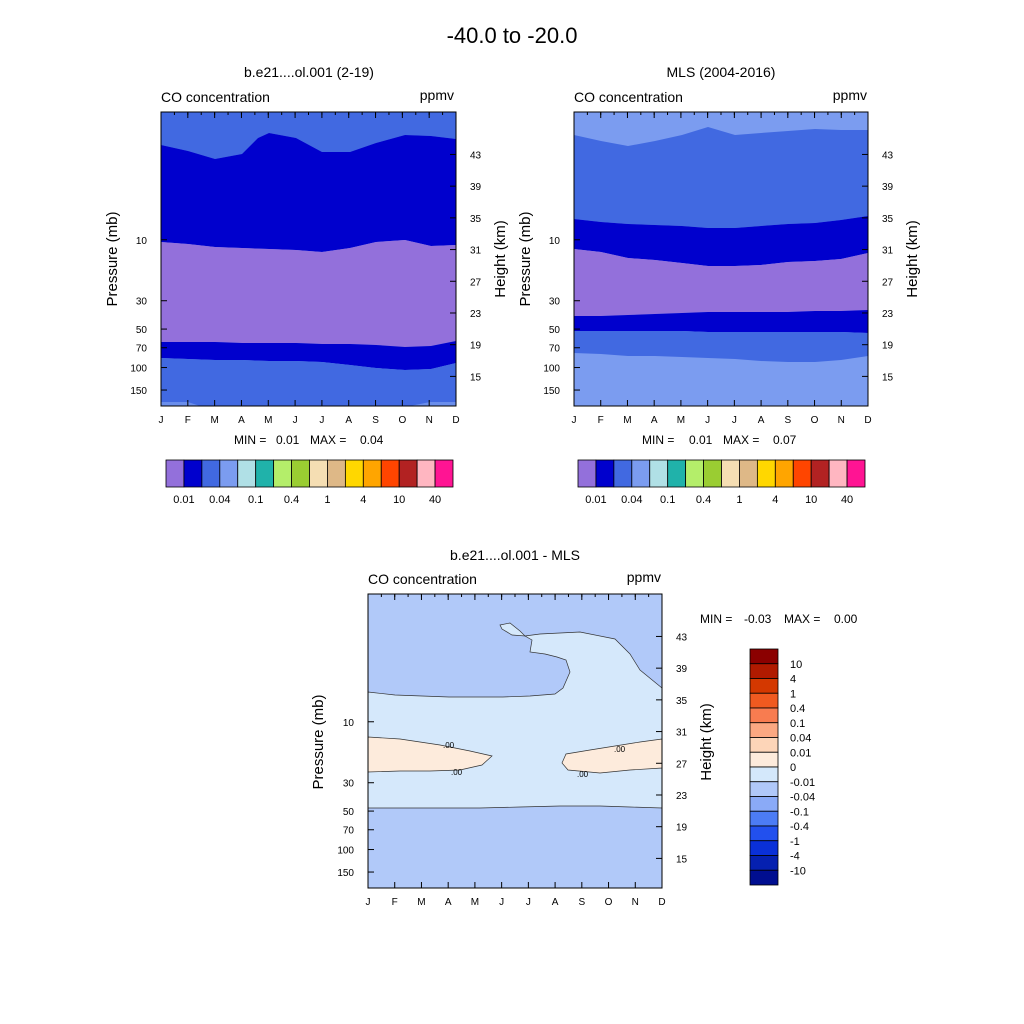 The width and height of the screenshot is (1024, 1024). What do you see at coordinates (308, 355) in the screenshot?
I see `panel-model-band-lower-dark` at bounding box center [308, 355].